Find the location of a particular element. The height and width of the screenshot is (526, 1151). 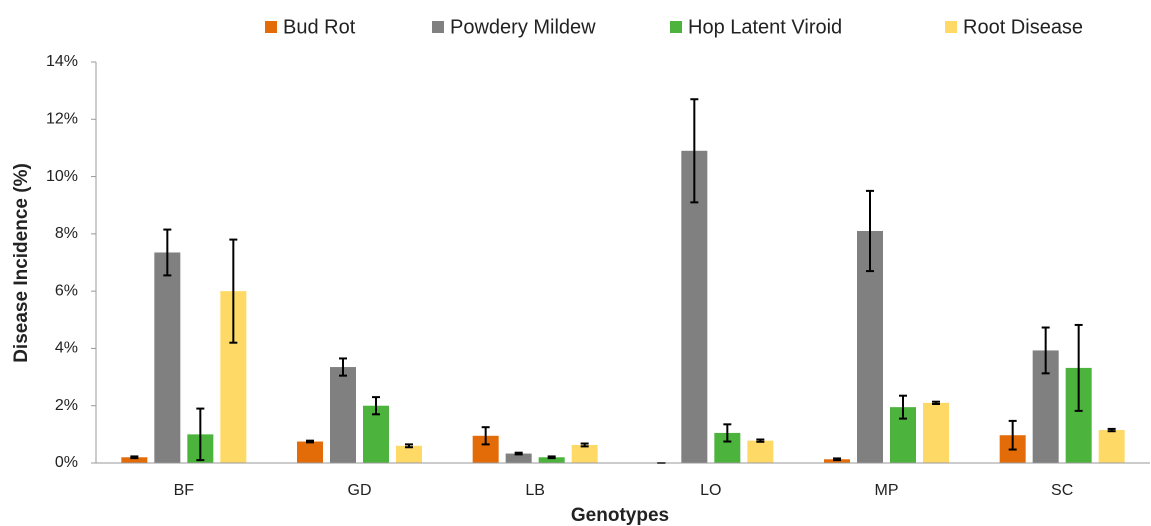

y-tick-label: 14% is located at coordinates (62, 61).